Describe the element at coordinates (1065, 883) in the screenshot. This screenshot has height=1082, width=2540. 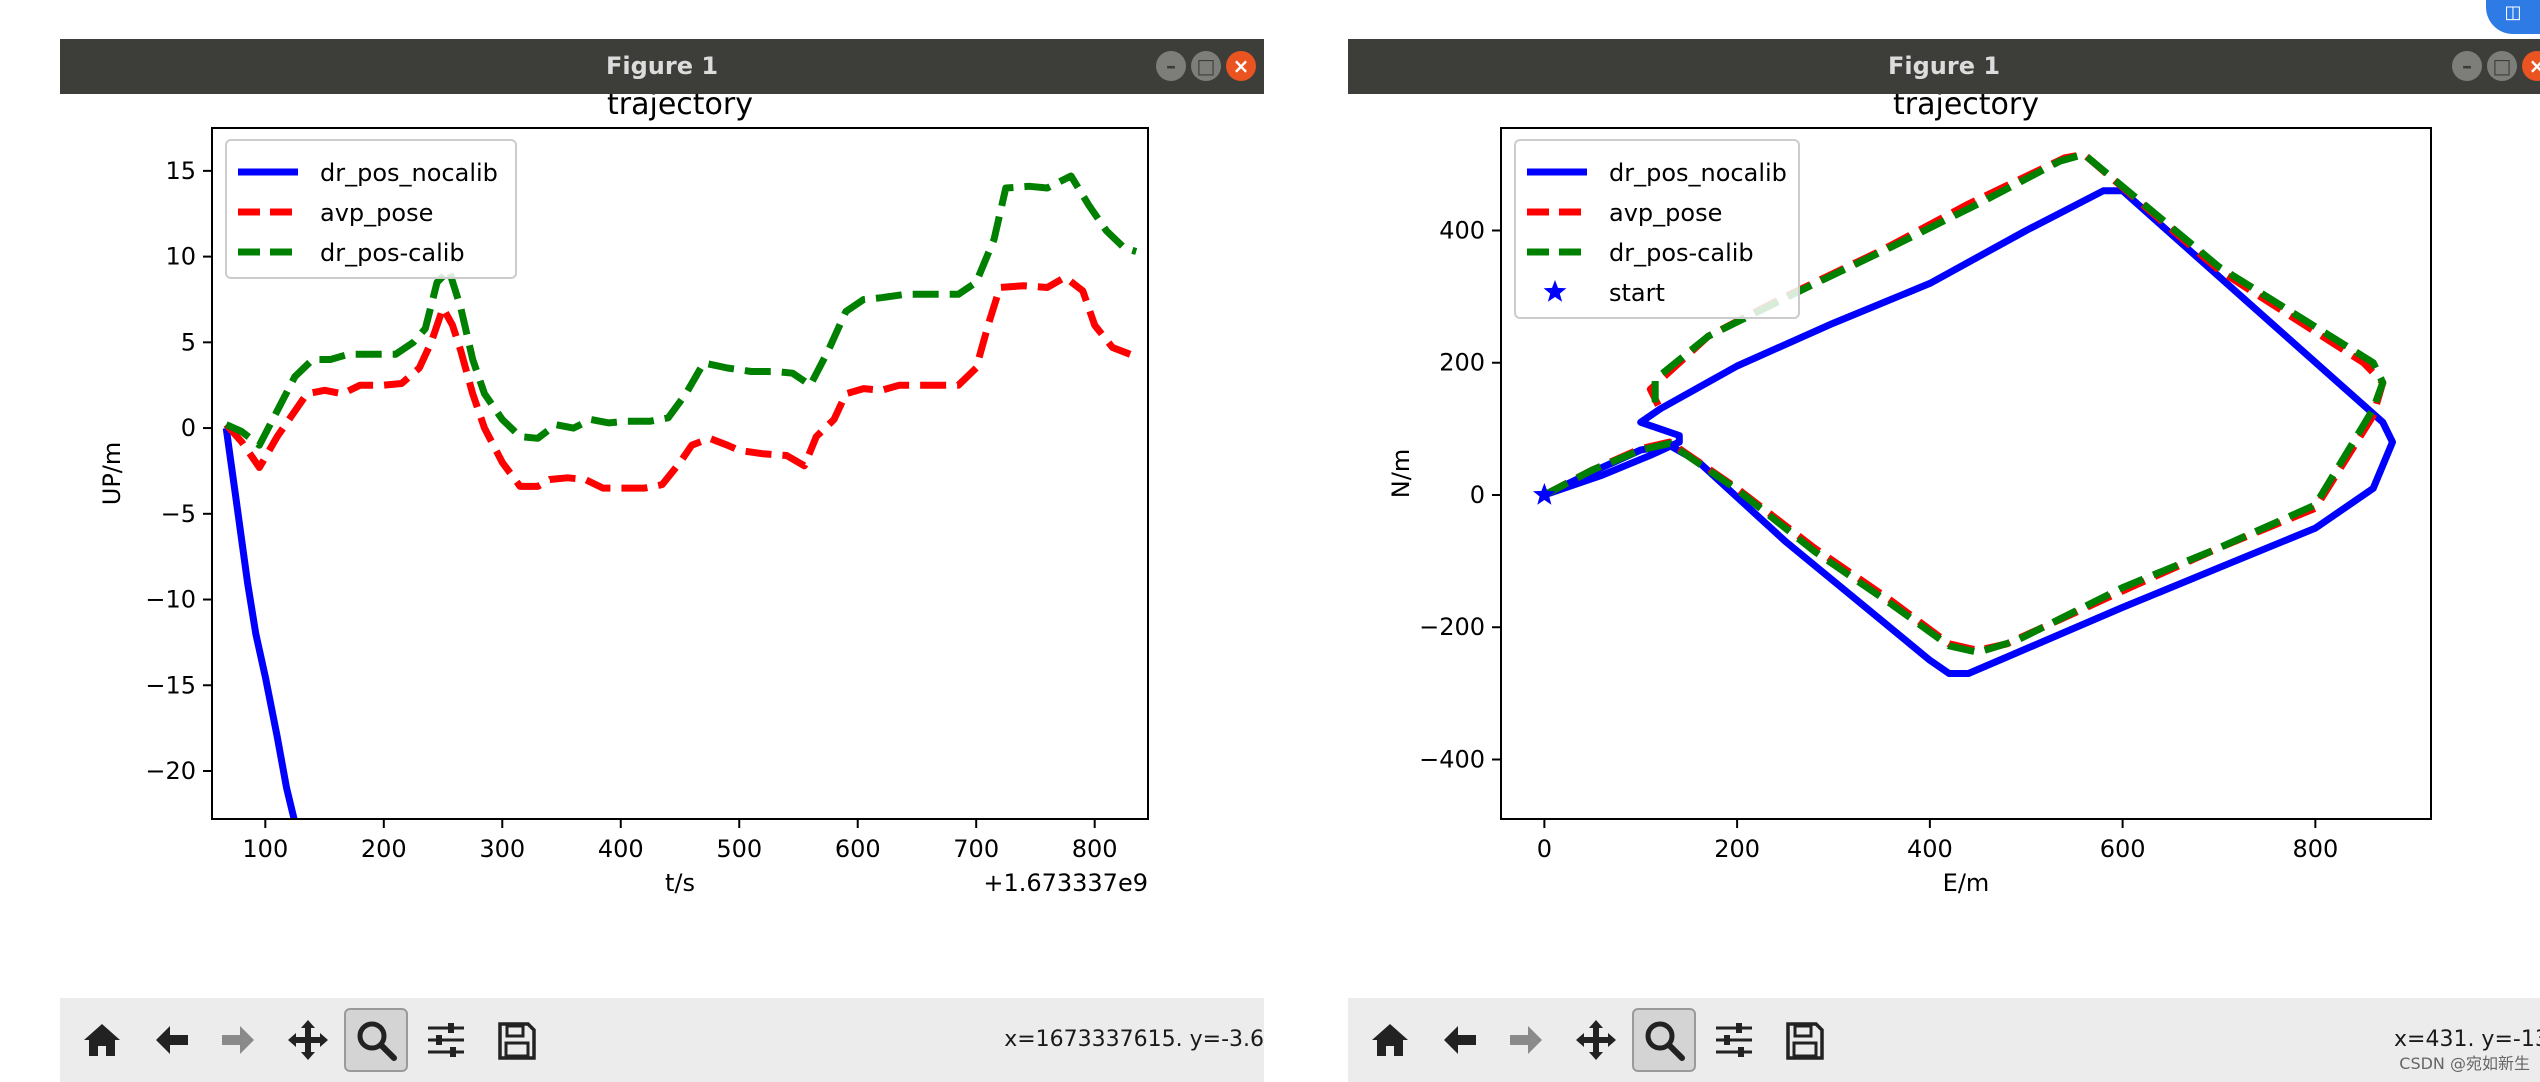
I see `x-offset-label: +1.673337e9` at that location.